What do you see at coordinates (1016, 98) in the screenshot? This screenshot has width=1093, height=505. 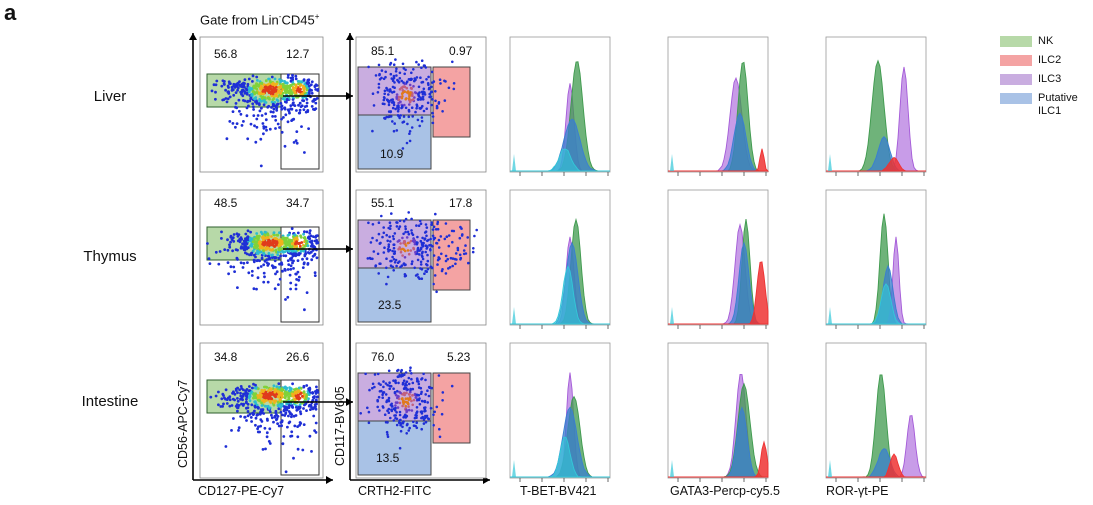 I see `legend-swatch-ilc1` at bounding box center [1016, 98].